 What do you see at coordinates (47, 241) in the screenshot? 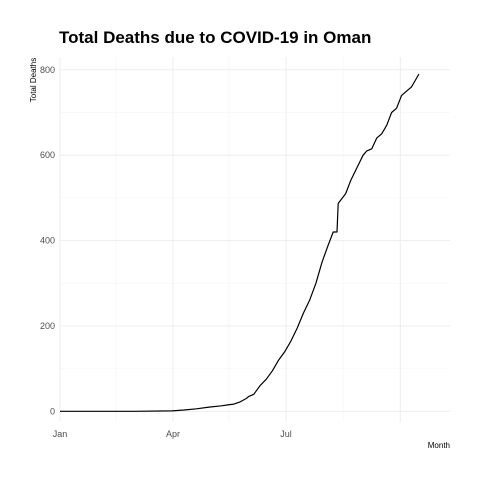
I see `y-tick-label: 400` at bounding box center [47, 241].